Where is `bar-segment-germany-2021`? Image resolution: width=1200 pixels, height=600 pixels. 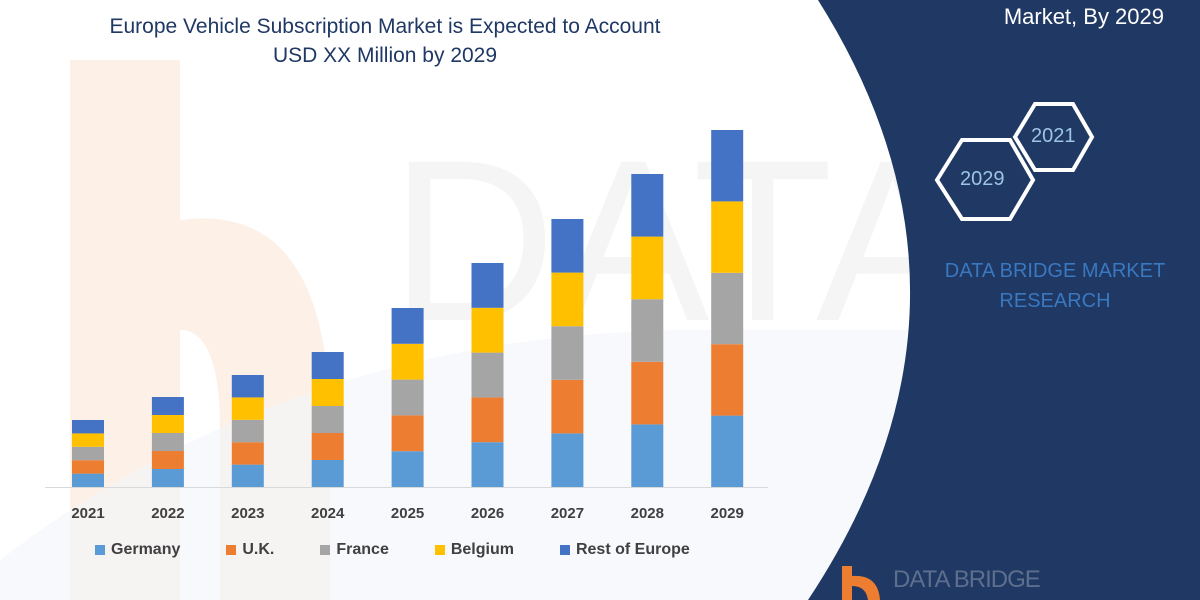 bar-segment-germany-2021 is located at coordinates (88, 480).